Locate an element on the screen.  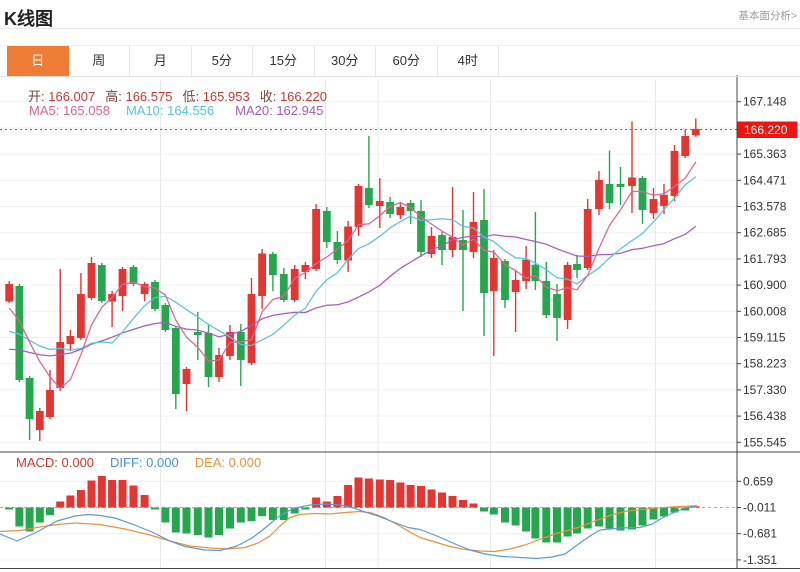
svg-text: 156.438 is located at coordinates (765, 416).